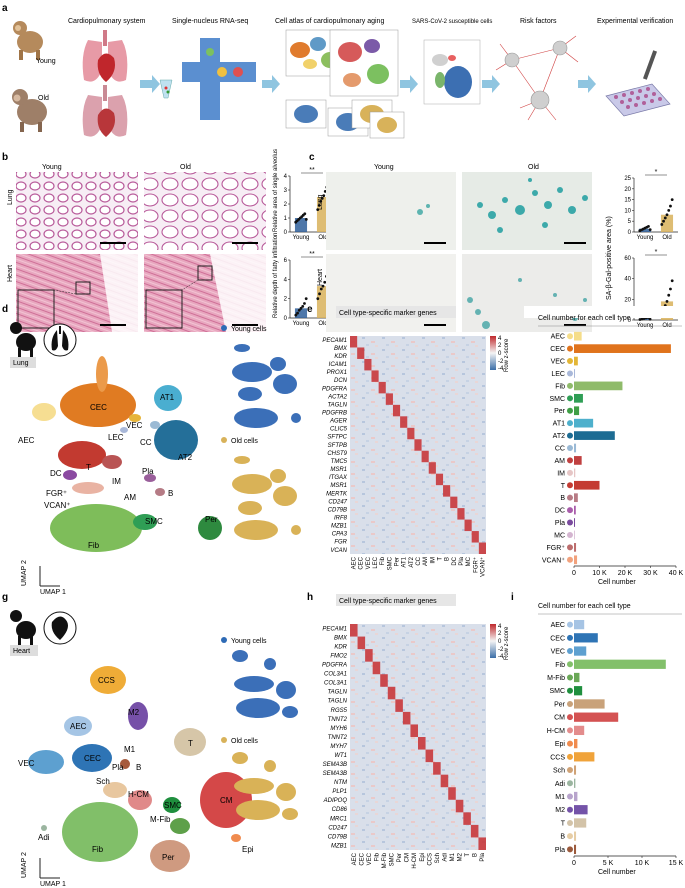 This screenshot has width=685, height=888. I want to click on flow-arrows, so click(368, 84).